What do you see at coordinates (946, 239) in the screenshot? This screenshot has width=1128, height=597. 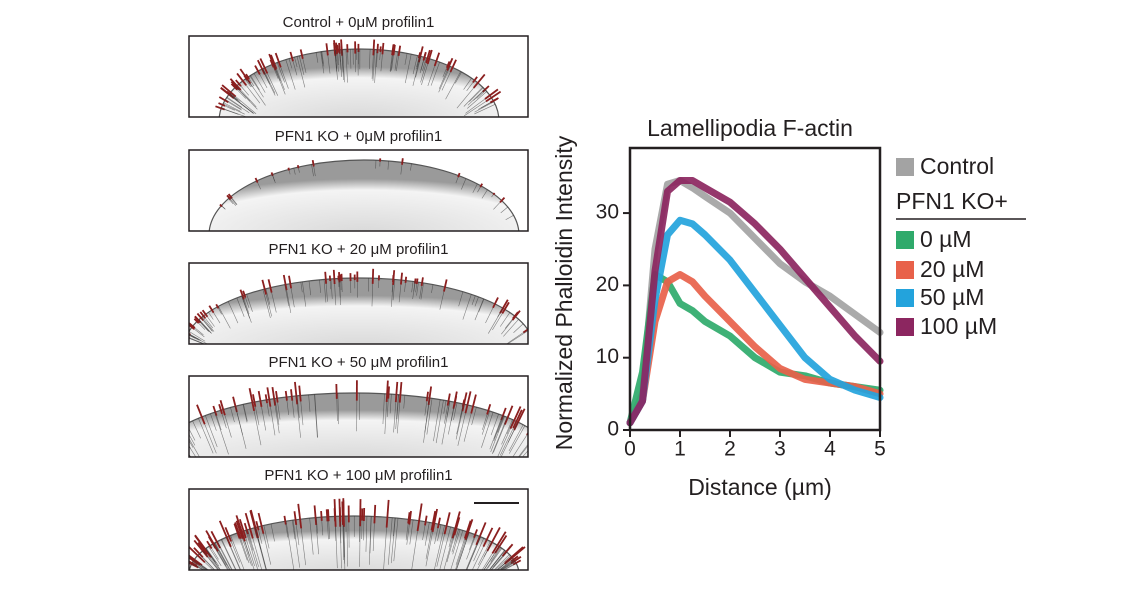 I see `legend-label: 0 µM` at bounding box center [946, 239].